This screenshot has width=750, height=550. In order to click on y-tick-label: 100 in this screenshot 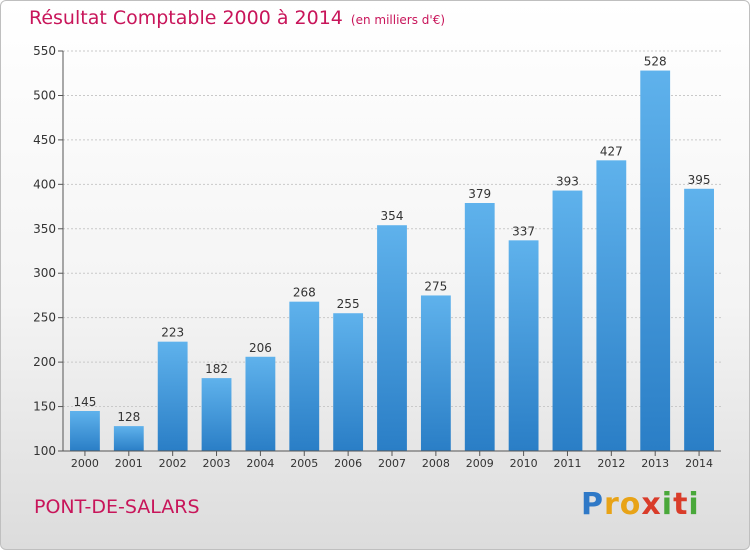, I will do `click(44, 451)`.